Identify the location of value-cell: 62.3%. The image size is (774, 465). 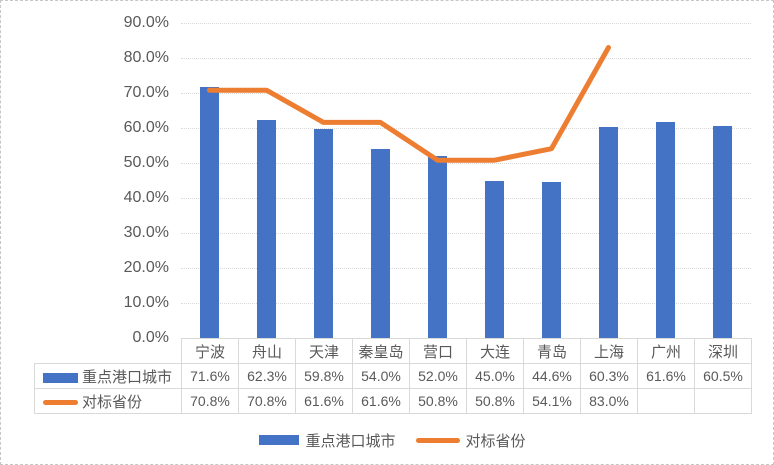
(267, 376).